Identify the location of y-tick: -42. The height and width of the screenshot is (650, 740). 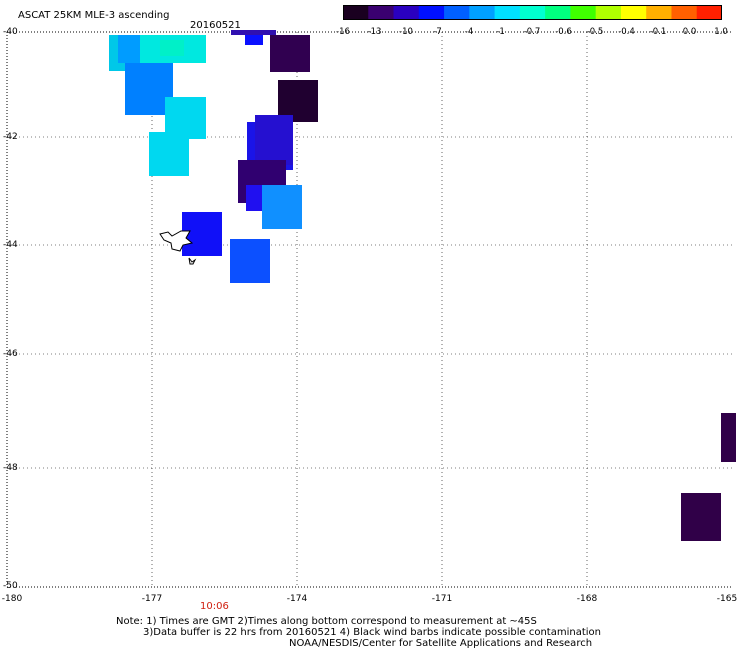
(10, 137).